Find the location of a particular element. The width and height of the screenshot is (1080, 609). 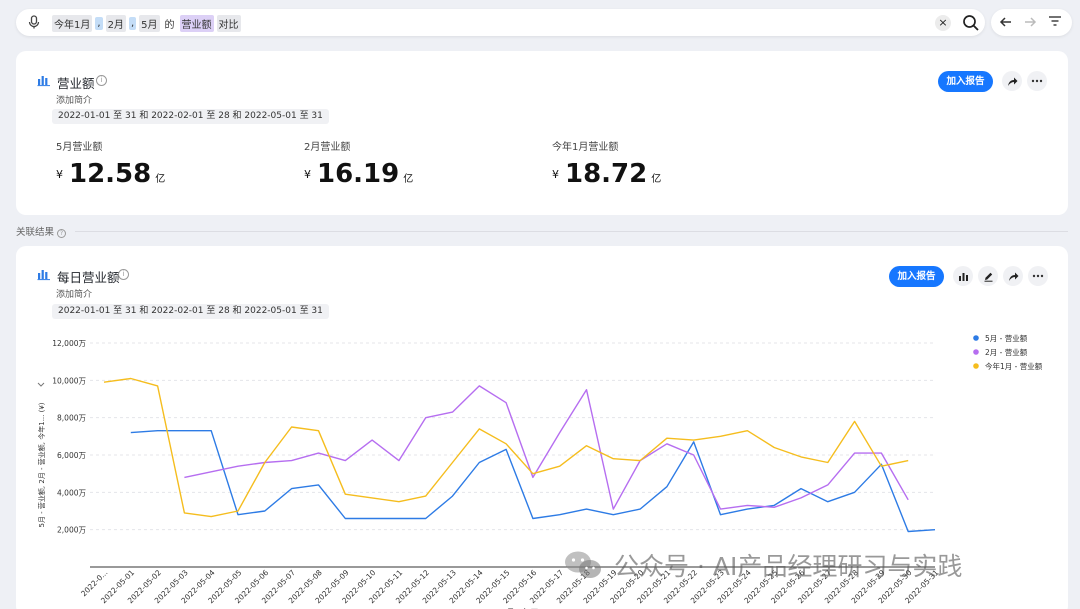

back-arrow-icon is located at coordinates (1006, 22).